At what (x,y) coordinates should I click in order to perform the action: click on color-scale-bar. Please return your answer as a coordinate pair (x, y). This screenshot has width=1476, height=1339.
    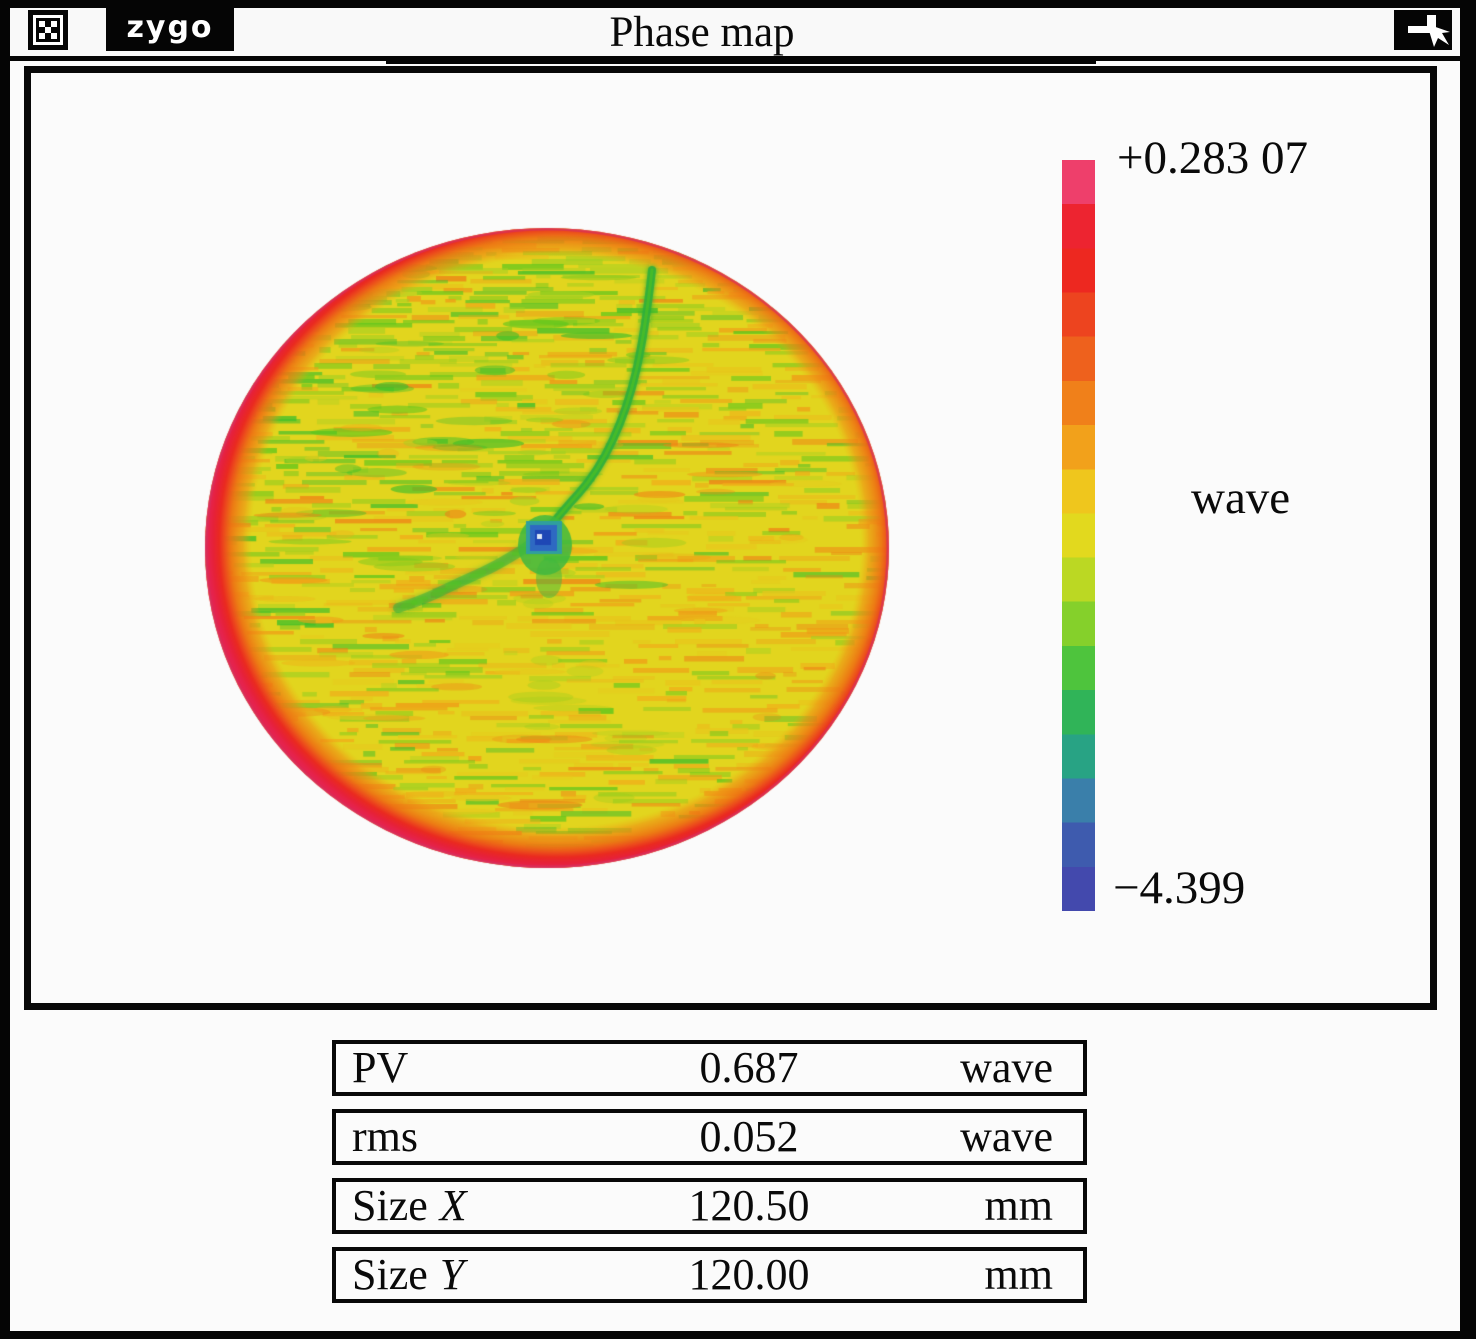
    Looking at the image, I should click on (1078, 535).